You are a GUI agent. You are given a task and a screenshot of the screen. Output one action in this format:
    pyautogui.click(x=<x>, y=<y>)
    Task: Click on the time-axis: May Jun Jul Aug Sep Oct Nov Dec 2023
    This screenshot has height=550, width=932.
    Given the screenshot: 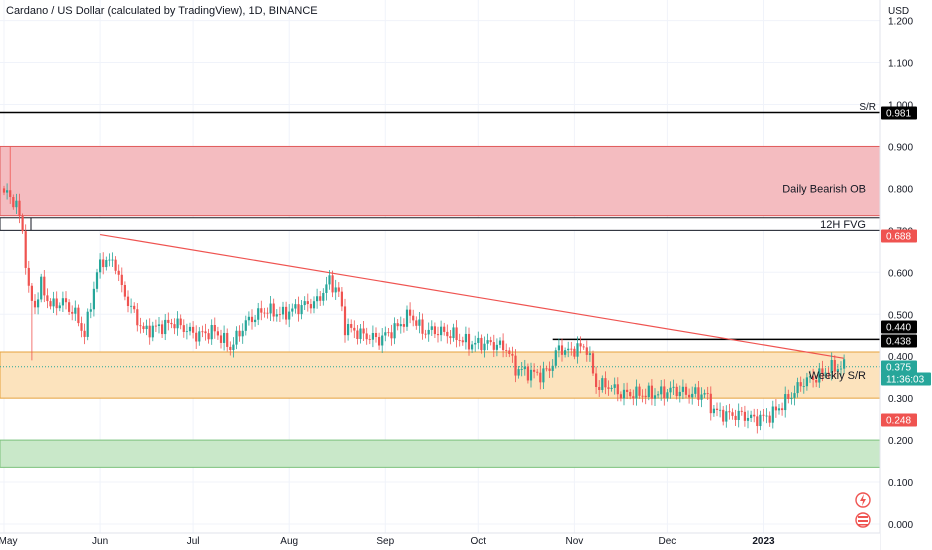 What is the action you would take?
    pyautogui.click(x=440, y=541)
    